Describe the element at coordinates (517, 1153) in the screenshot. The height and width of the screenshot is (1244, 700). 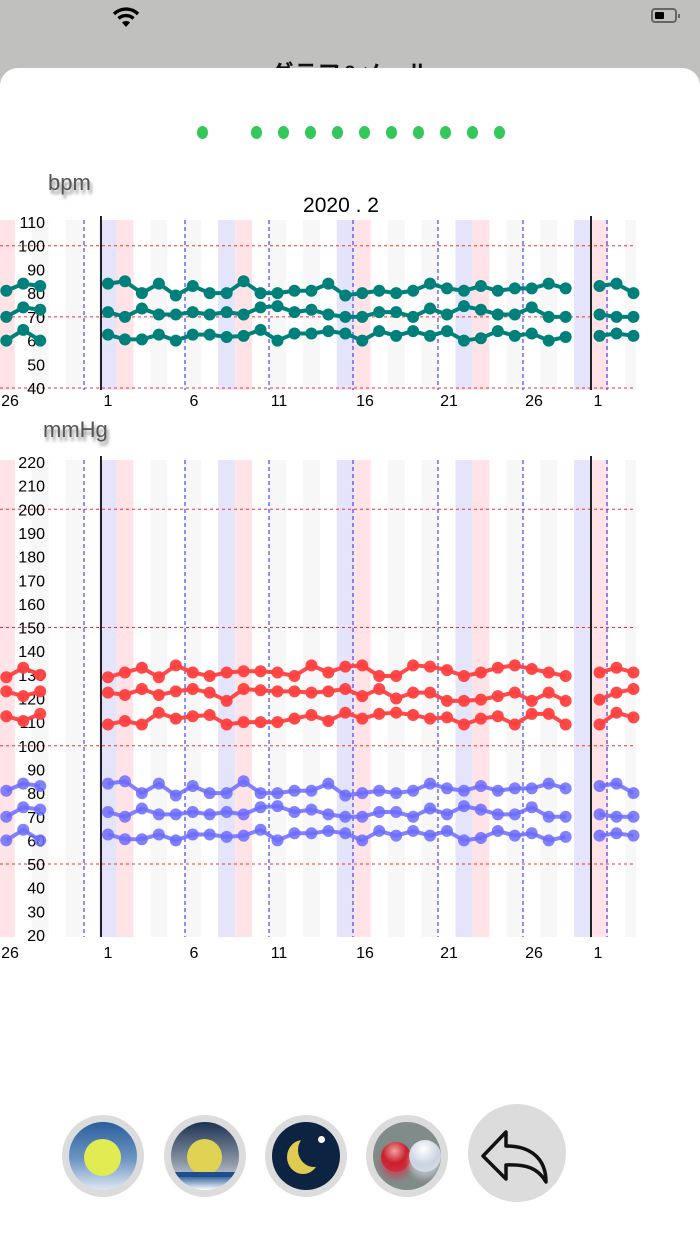
I see `back-button` at that location.